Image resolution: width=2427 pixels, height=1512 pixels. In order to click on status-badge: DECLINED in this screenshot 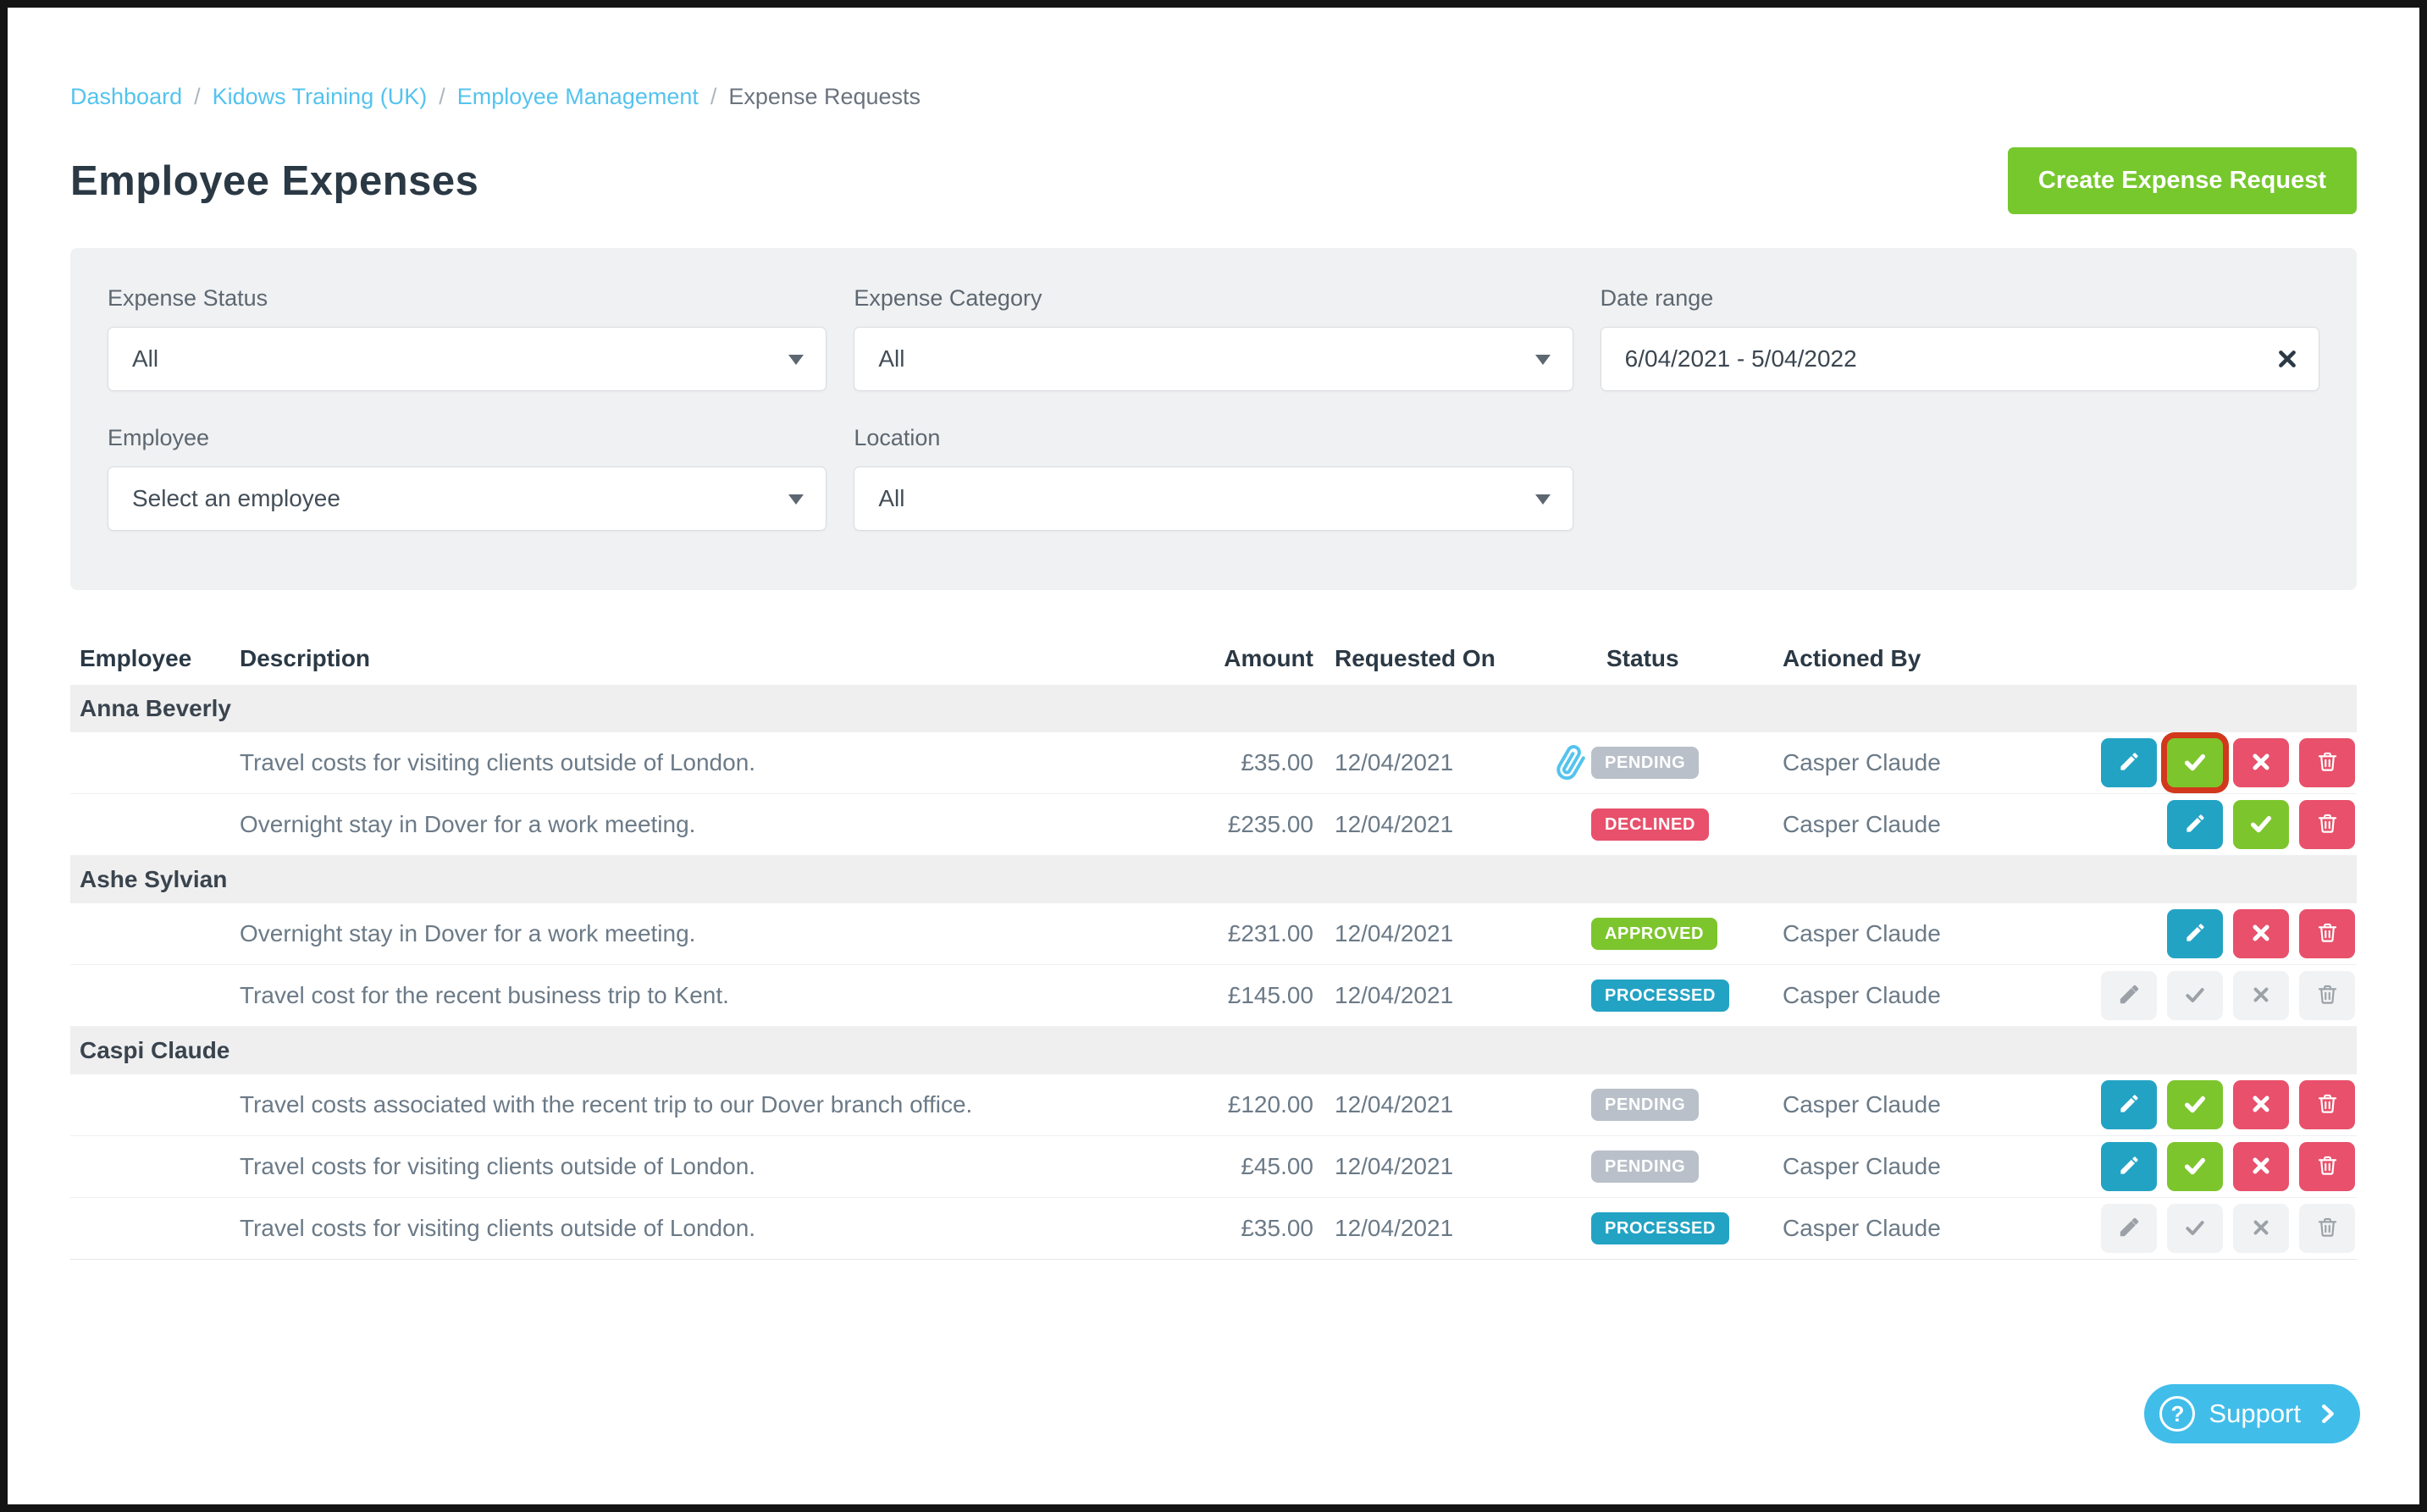, I will do `click(1651, 824)`.